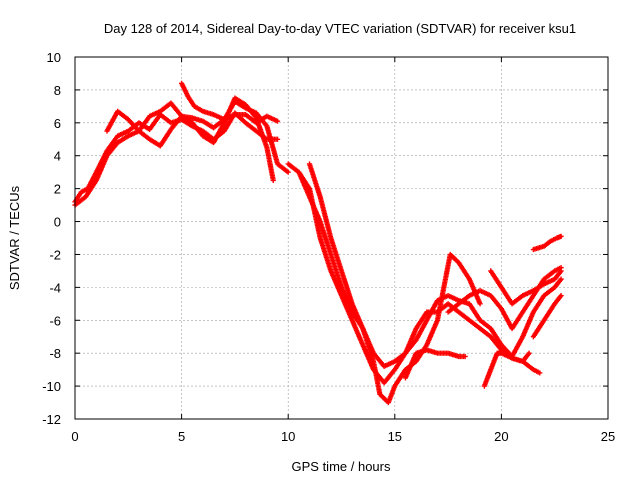 The image size is (640, 480). Describe the element at coordinates (55, 287) in the screenshot. I see `y-tick-label: -4` at that location.